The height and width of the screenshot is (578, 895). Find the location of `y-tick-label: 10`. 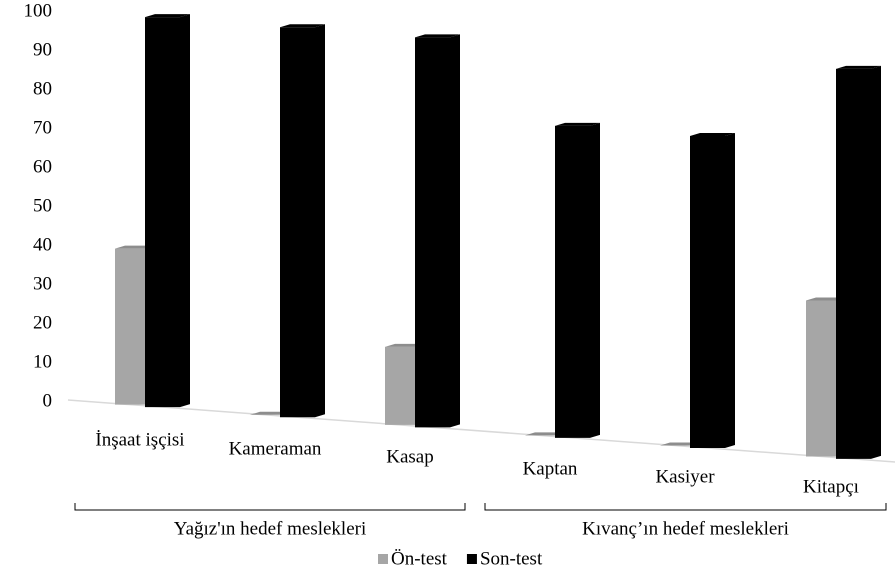

y-tick-label: 10 is located at coordinates (42, 361).